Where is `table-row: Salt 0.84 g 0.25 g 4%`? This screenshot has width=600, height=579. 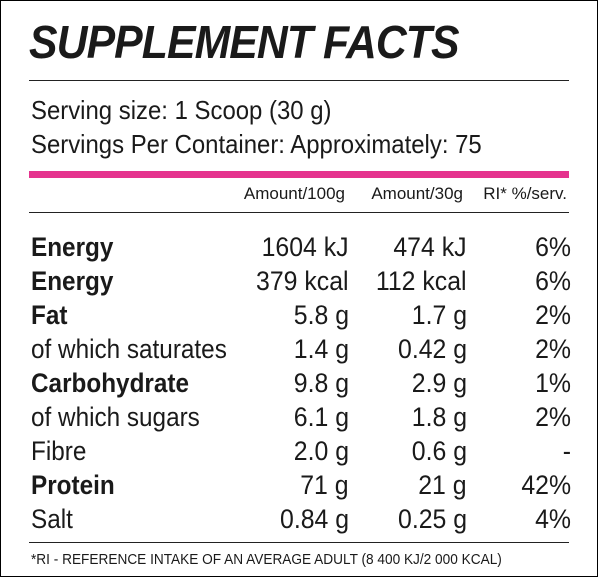
table-row: Salt 0.84 g 0.25 g 4% is located at coordinates (300, 523).